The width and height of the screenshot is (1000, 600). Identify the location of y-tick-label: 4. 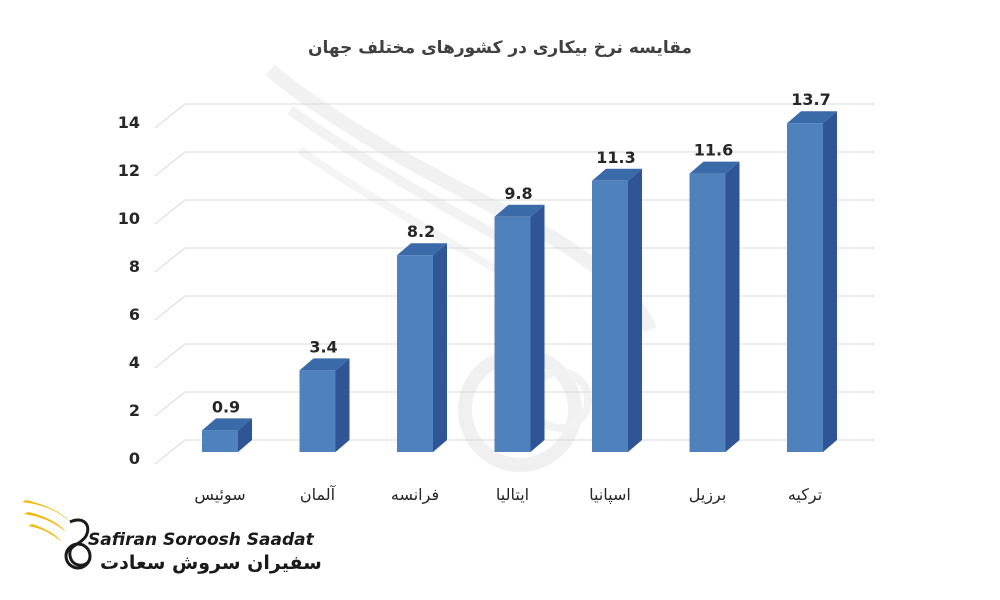
(134, 362).